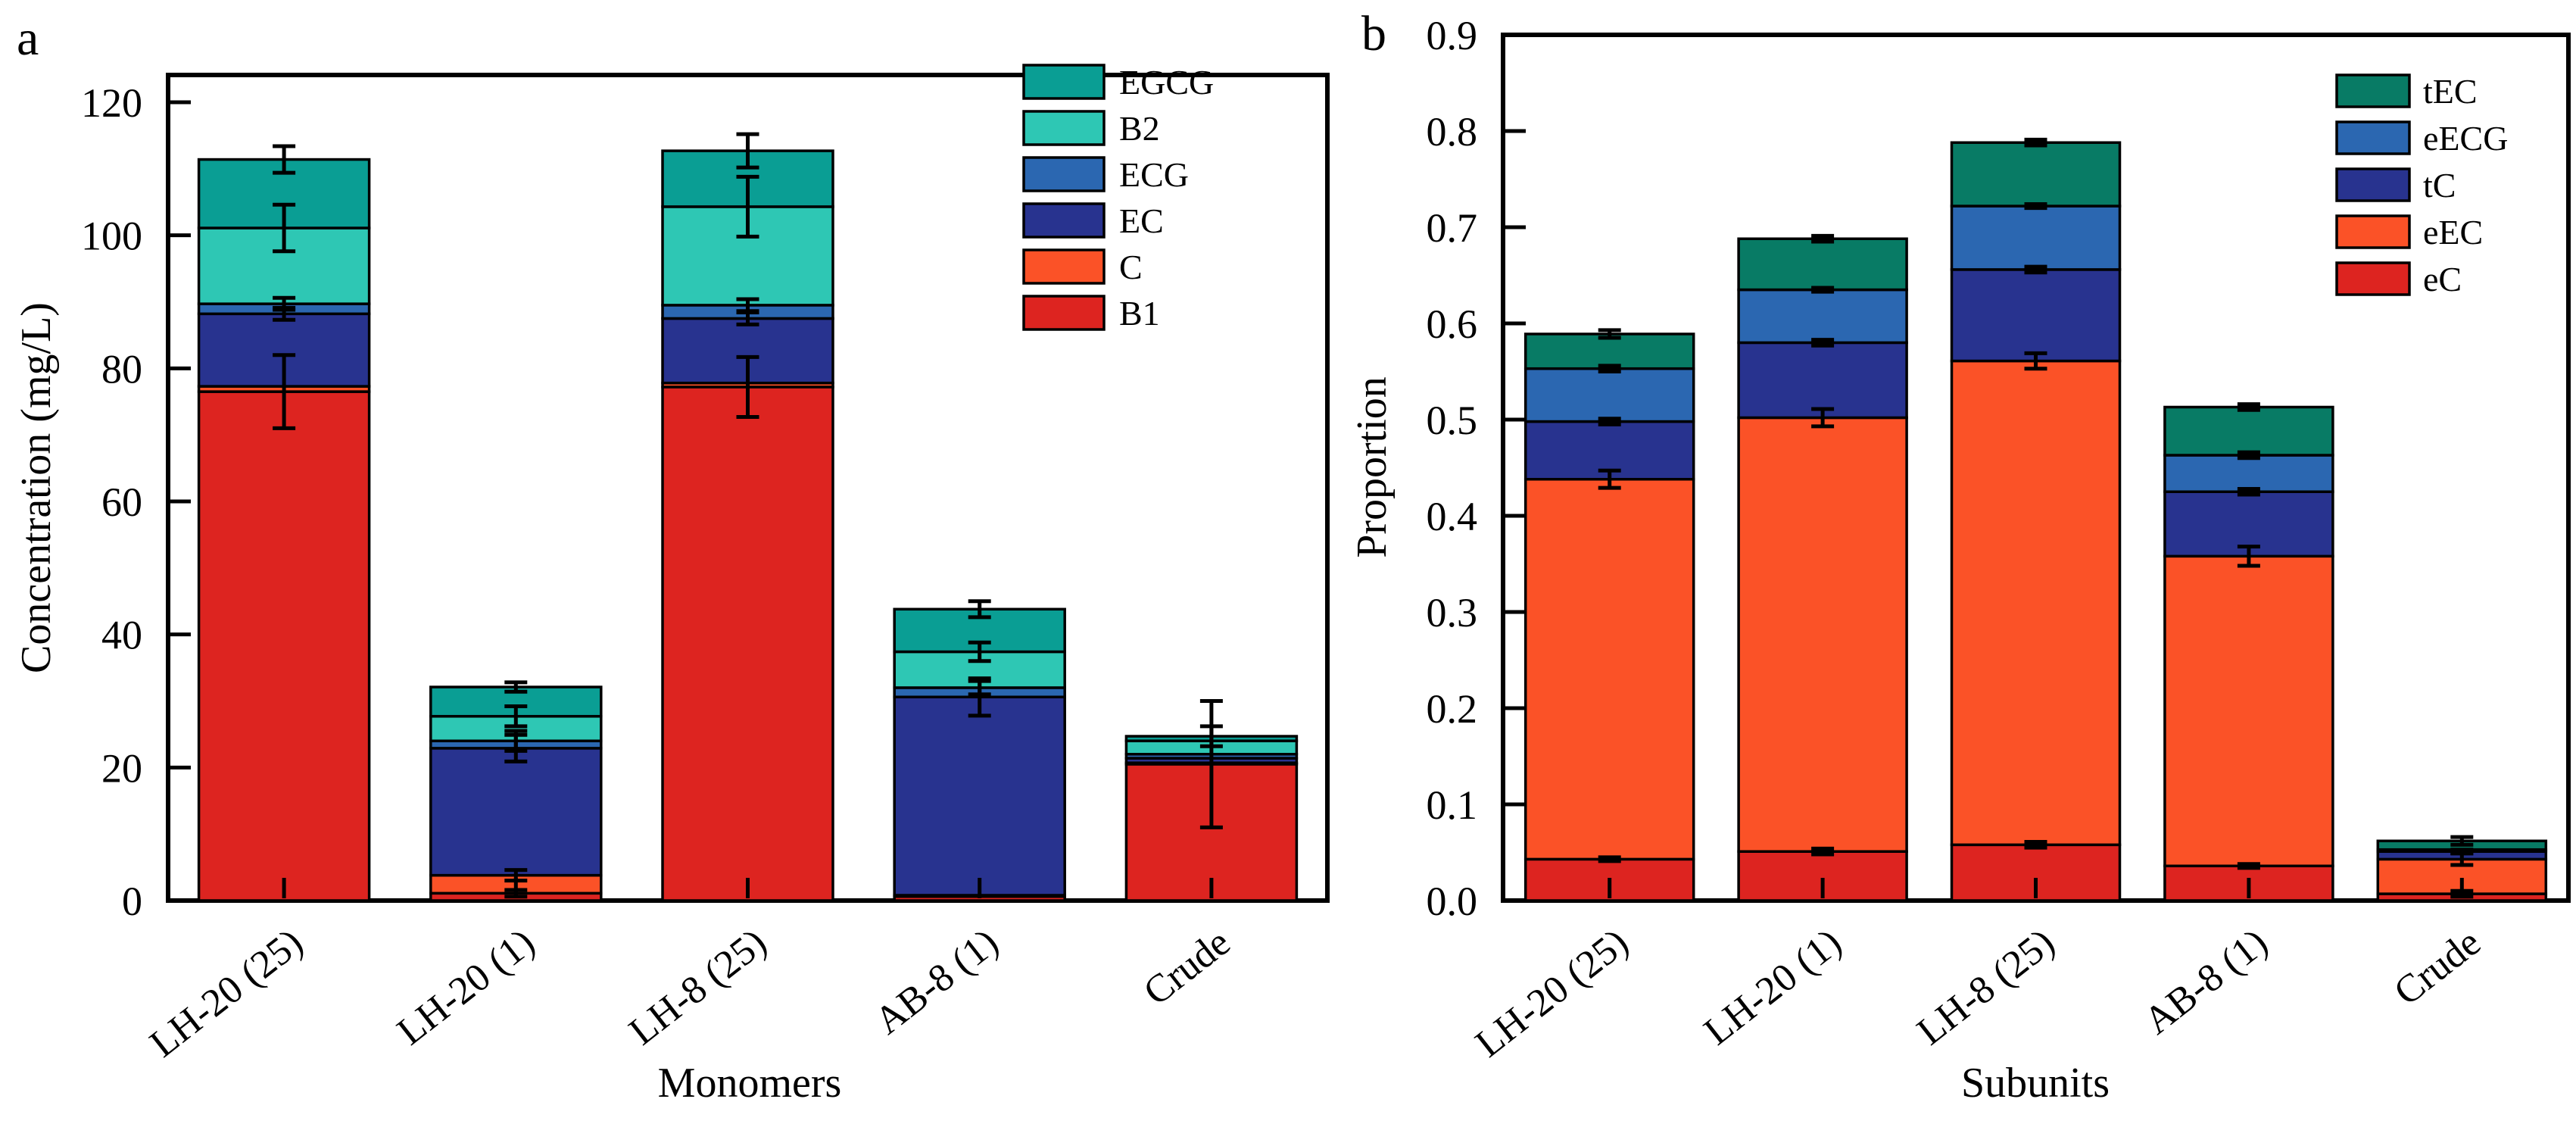 The height and width of the screenshot is (1124, 2576). Describe the element at coordinates (1822, 316) in the screenshot. I see `bar-b-LH-20 (1)-eECG` at that location.